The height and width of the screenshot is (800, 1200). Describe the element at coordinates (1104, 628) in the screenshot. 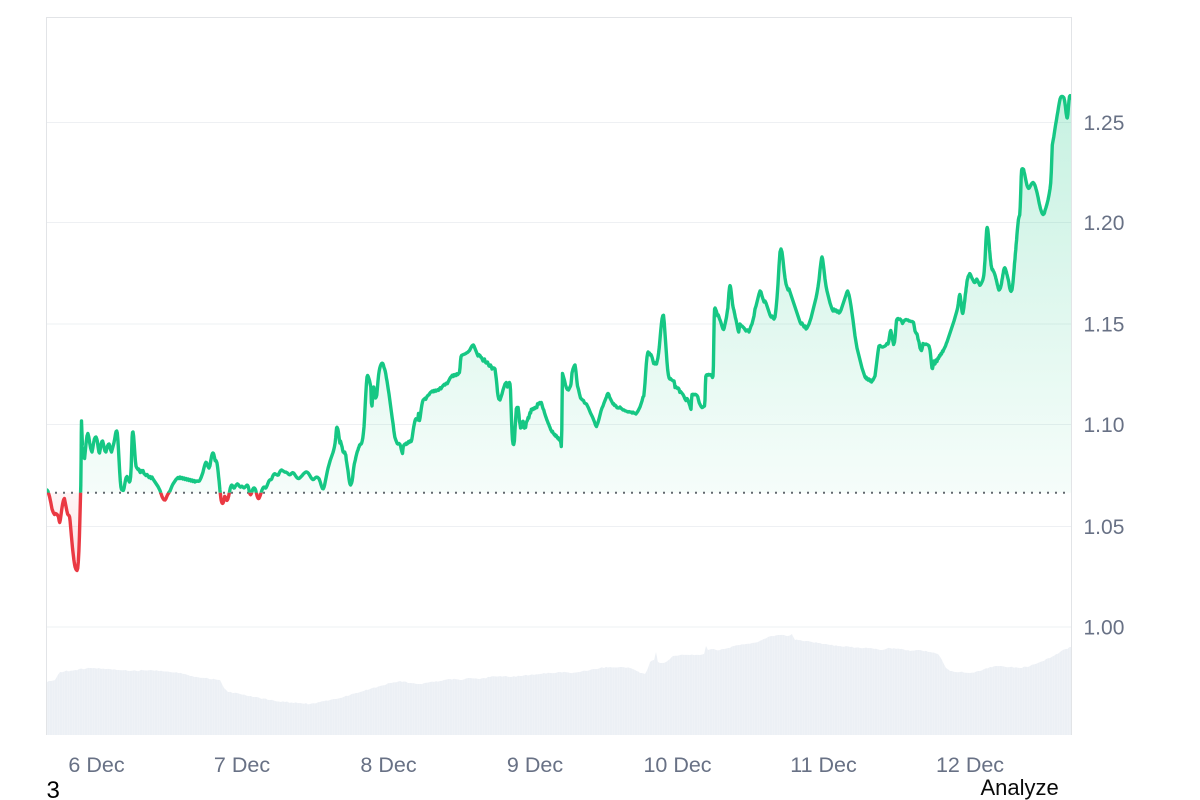

I see `svg-text: 1.00` at that location.